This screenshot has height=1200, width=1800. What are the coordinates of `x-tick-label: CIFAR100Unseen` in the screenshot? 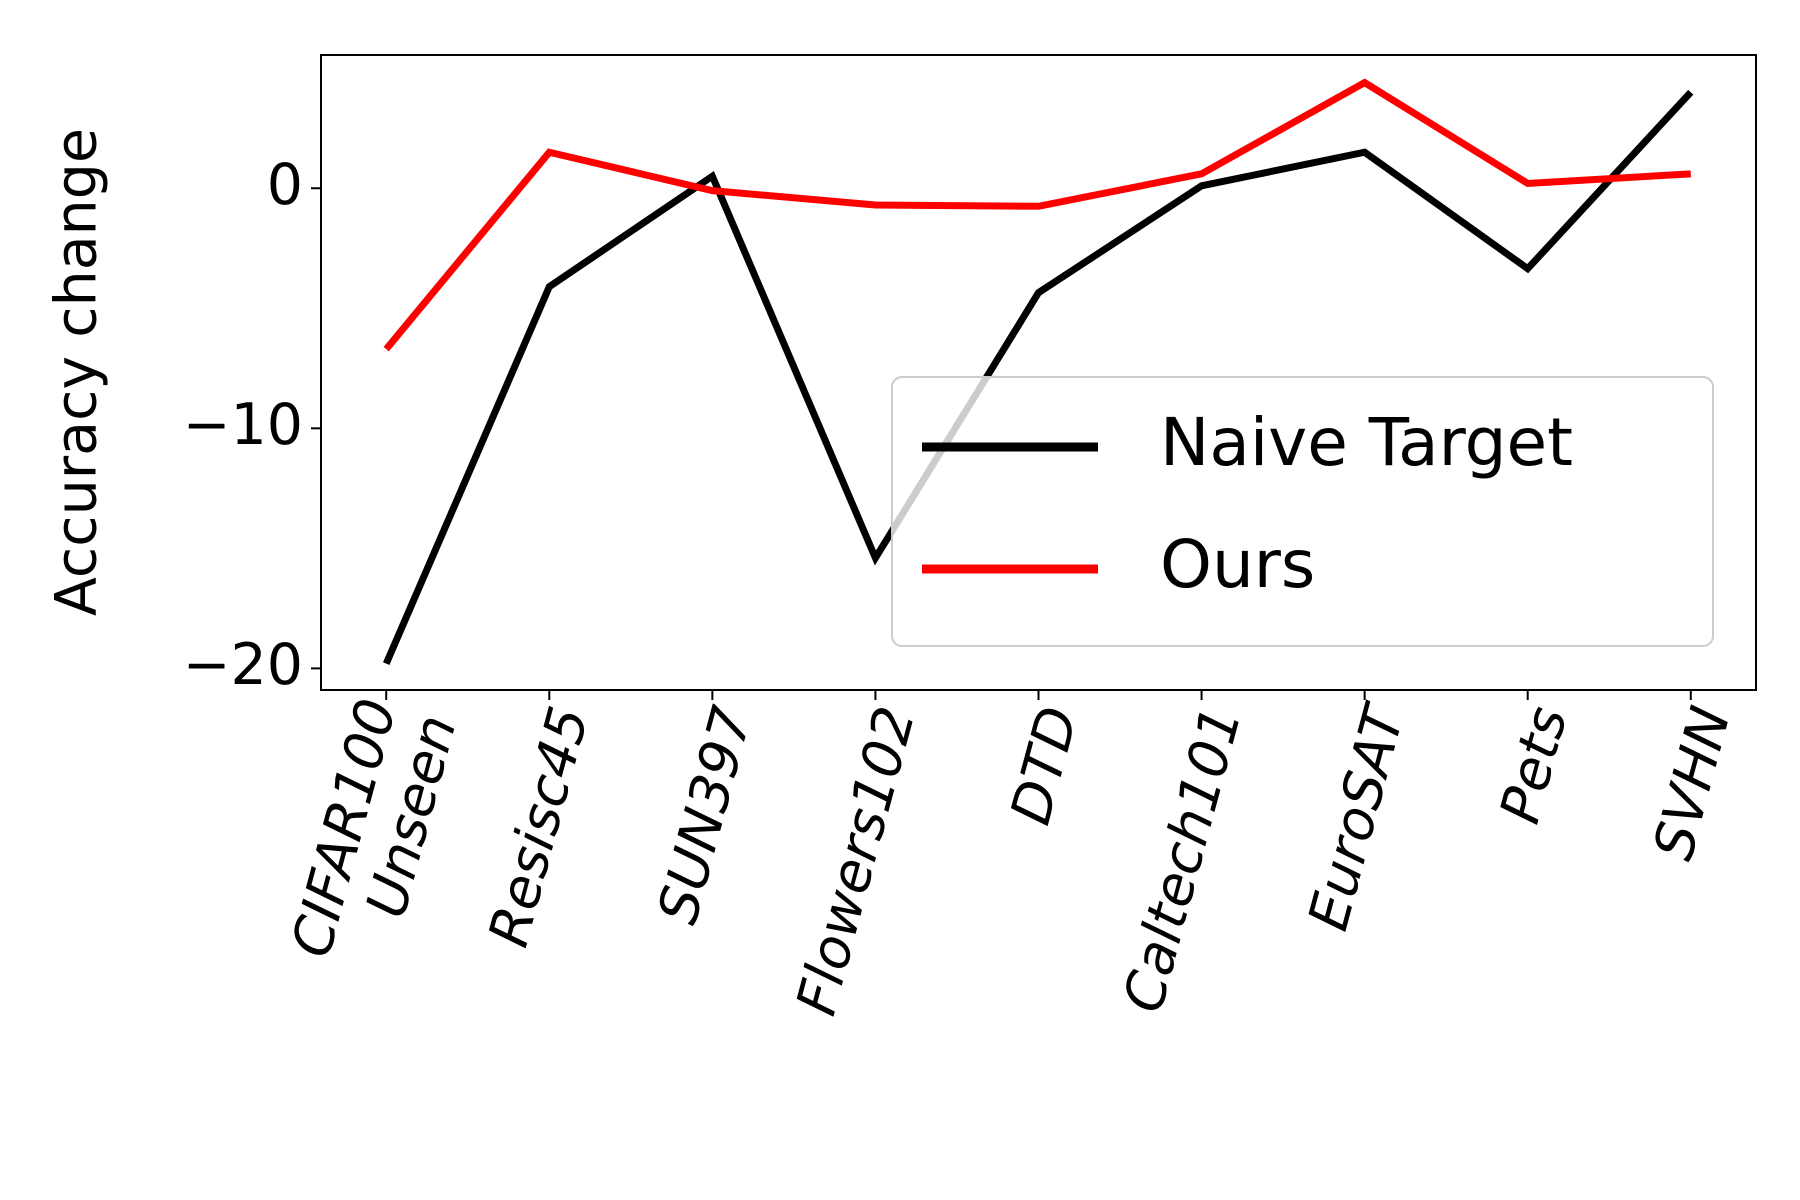 It's located at (374, 835).